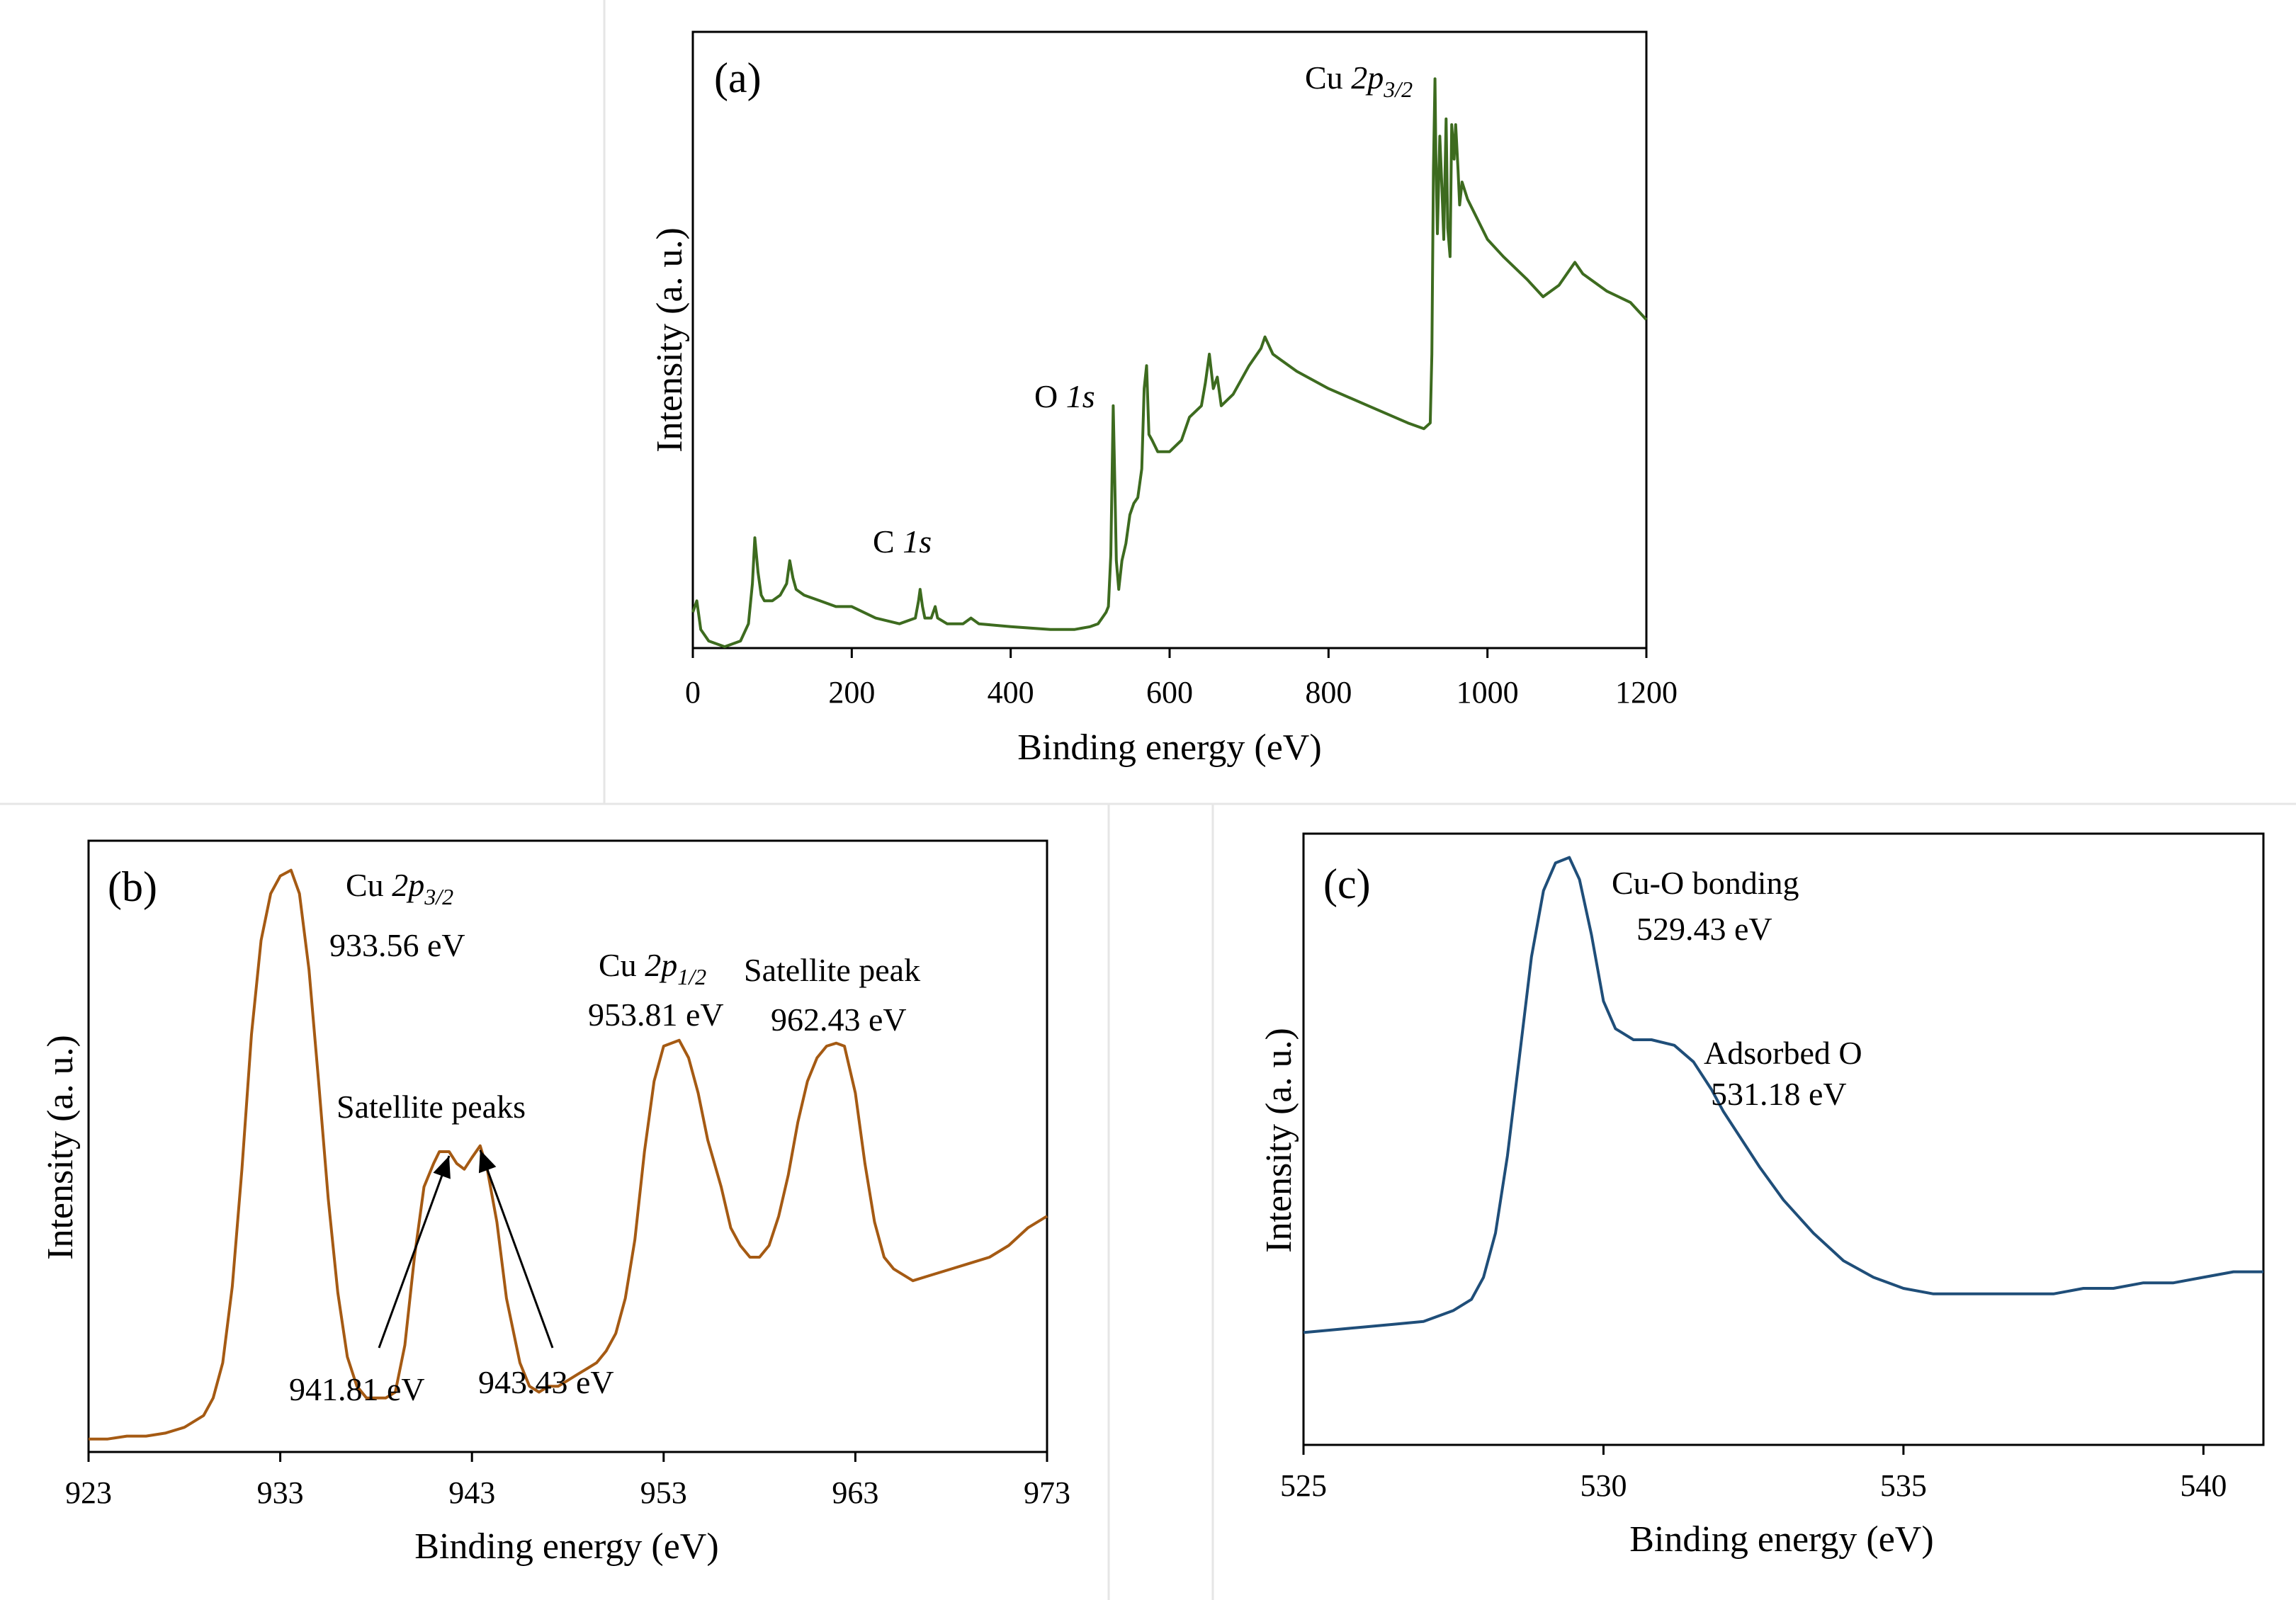  Describe the element at coordinates (546, 1382) in the screenshot. I see `annotation-satellite-943-b: 943.43 eV` at that location.